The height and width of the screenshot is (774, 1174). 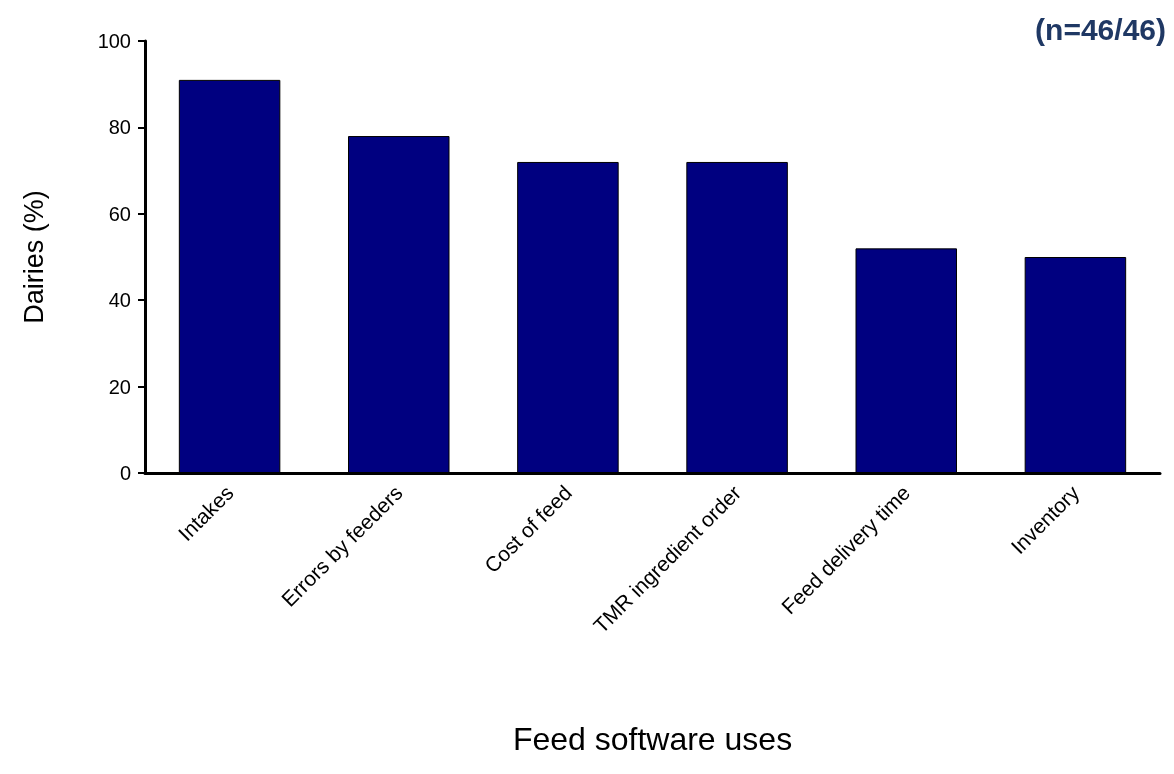 I want to click on y-tick-label: 100, so click(x=114, y=41).